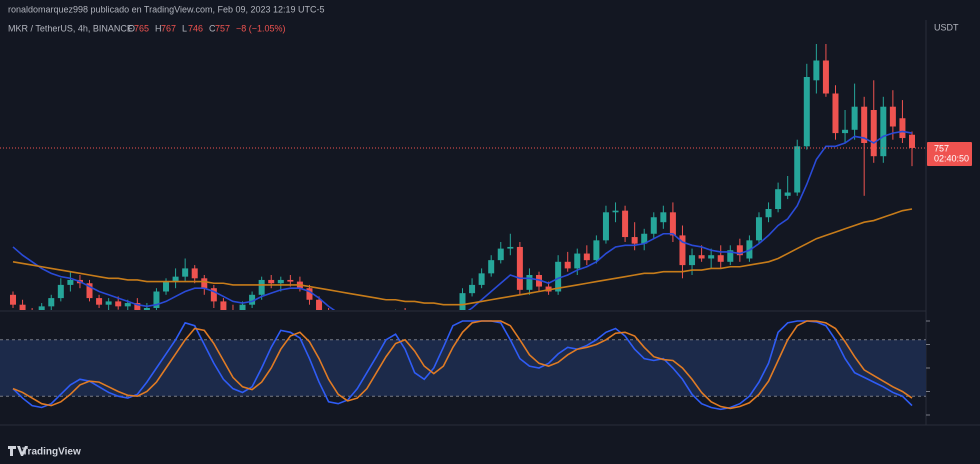  I want to click on legend-value: 767, so click(168, 28).